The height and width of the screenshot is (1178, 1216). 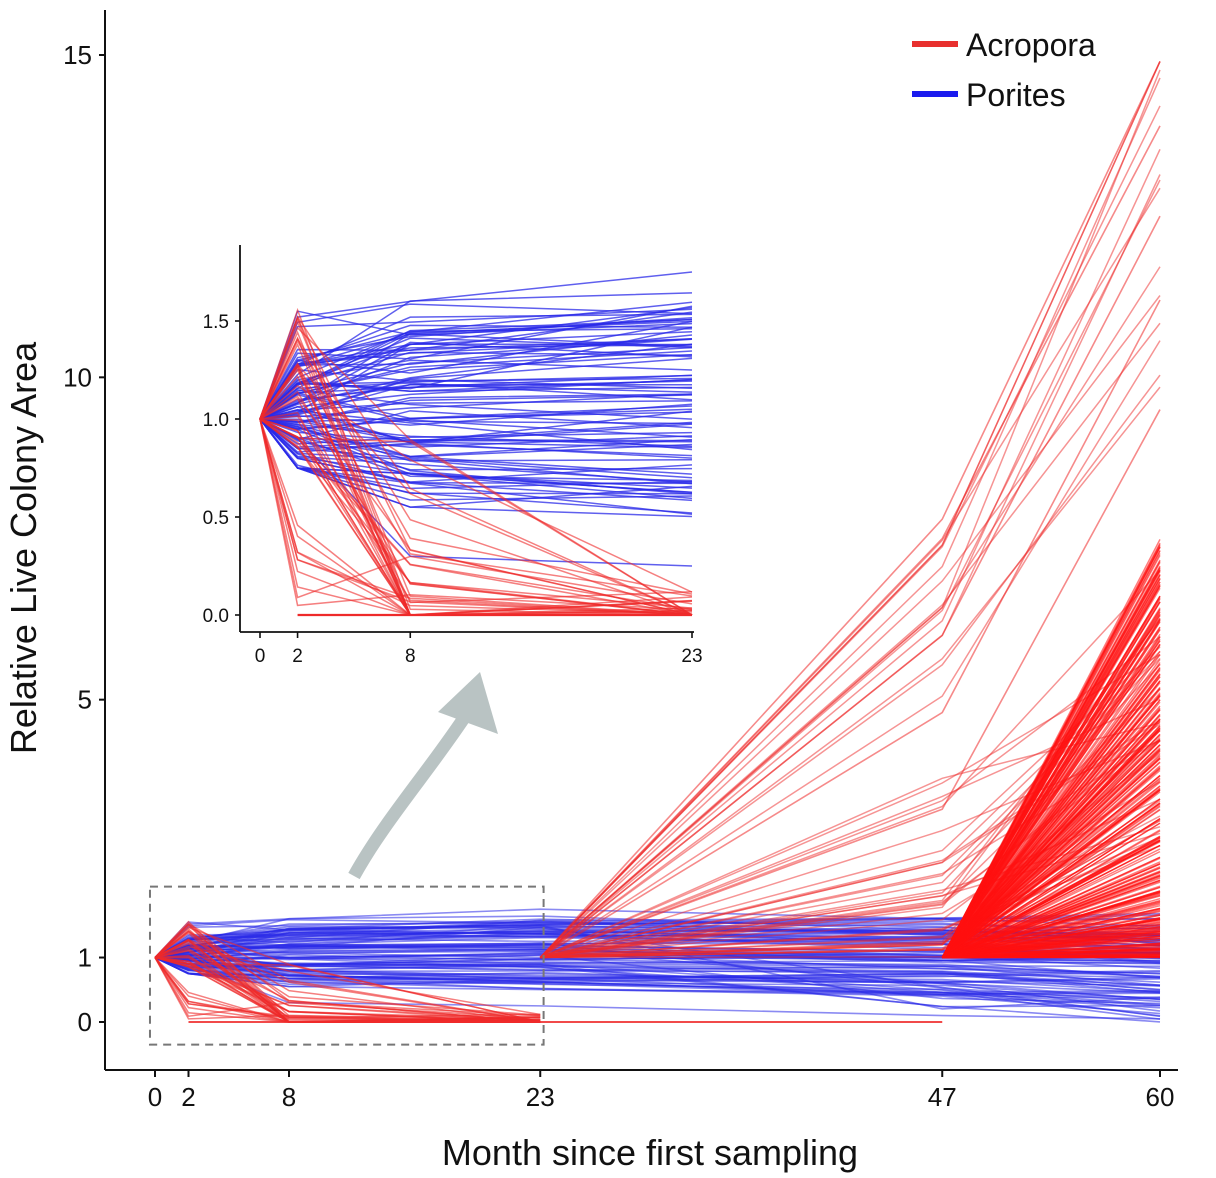 I want to click on zoom-box, so click(x=346, y=965).